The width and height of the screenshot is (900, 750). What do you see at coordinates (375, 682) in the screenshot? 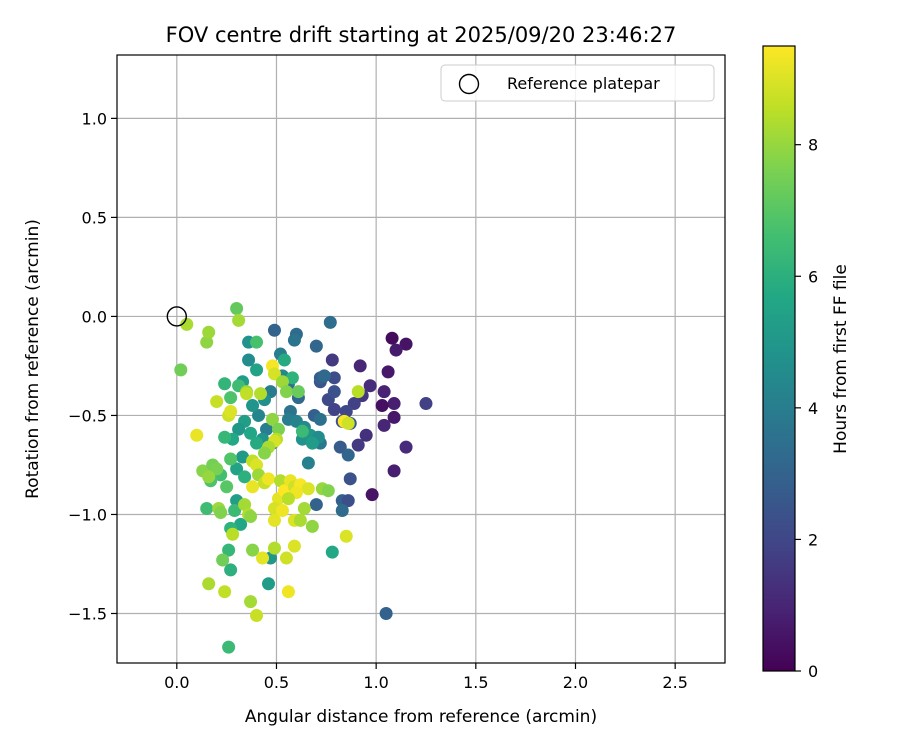
I see `x-tick-label: 1.0` at bounding box center [375, 682].